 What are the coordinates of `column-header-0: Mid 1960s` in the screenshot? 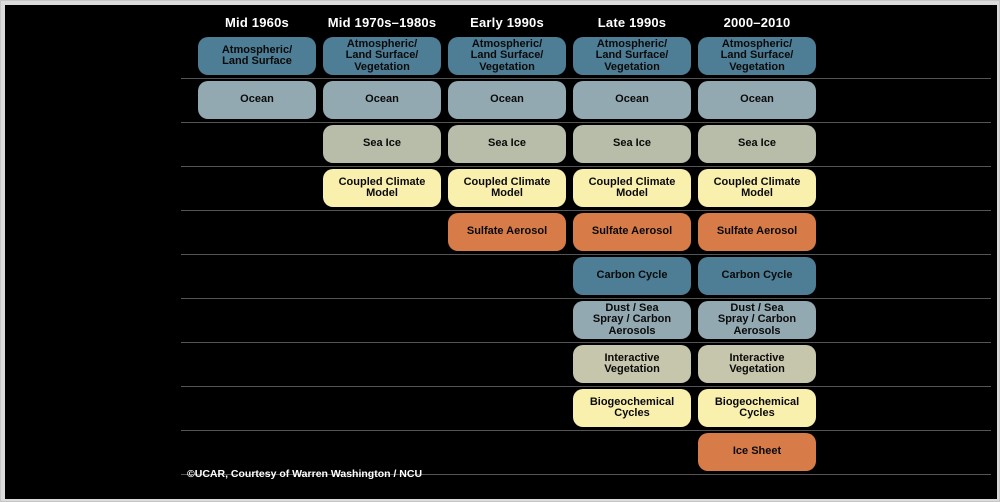 It's located at (257, 22).